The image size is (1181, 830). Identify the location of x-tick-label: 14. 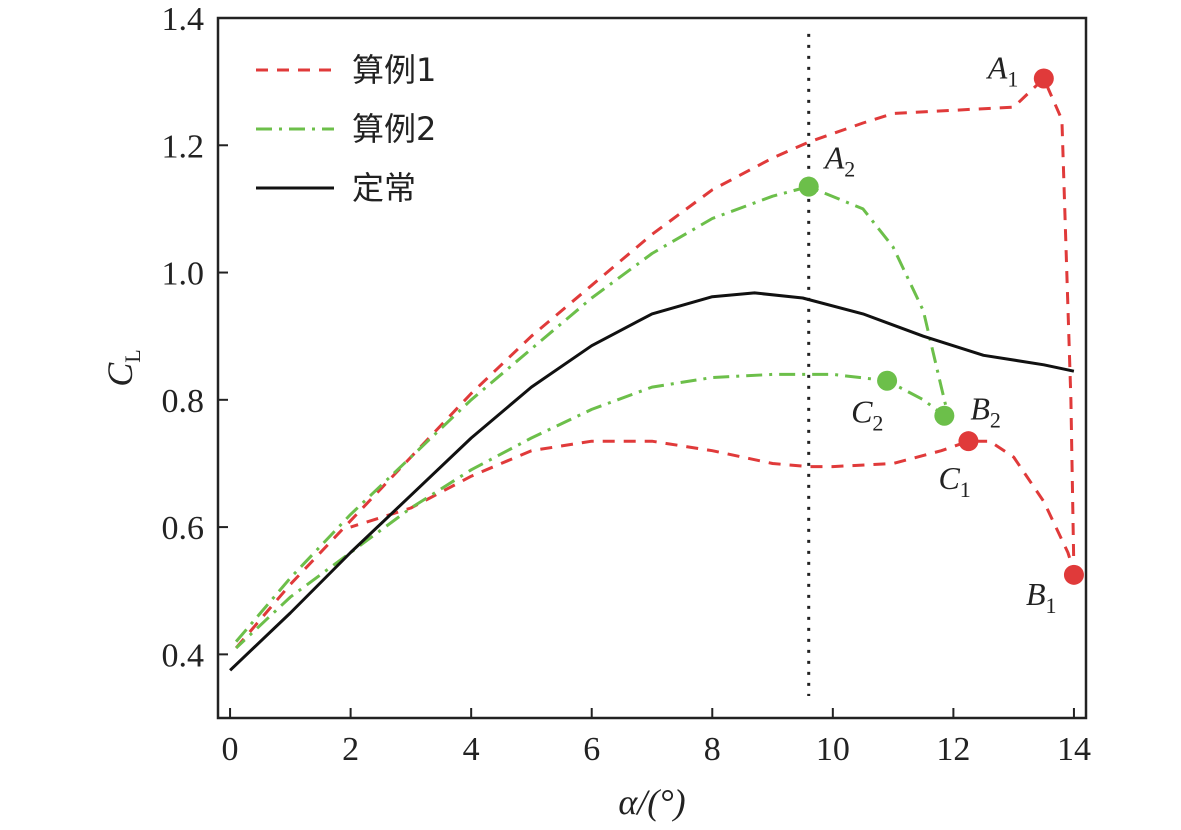
(1074, 749).